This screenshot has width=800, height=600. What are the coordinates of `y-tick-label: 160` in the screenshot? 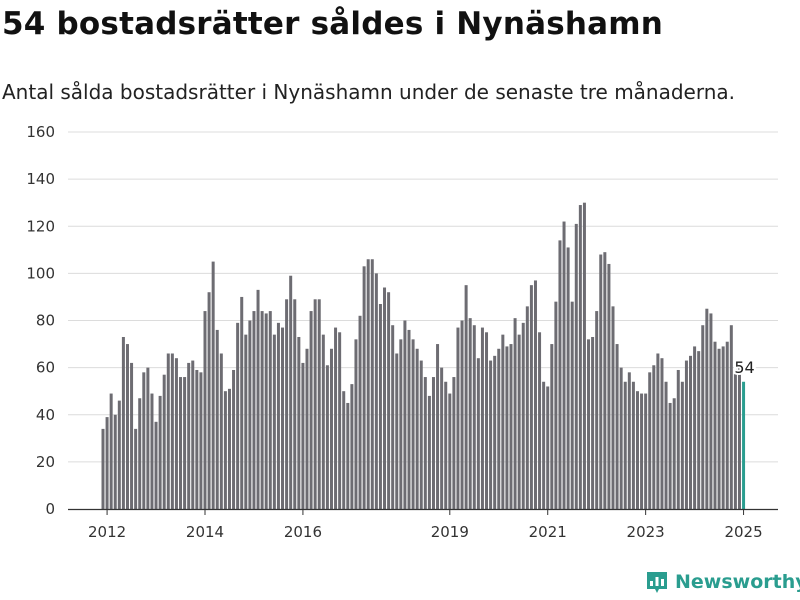 It's located at (40, 132).